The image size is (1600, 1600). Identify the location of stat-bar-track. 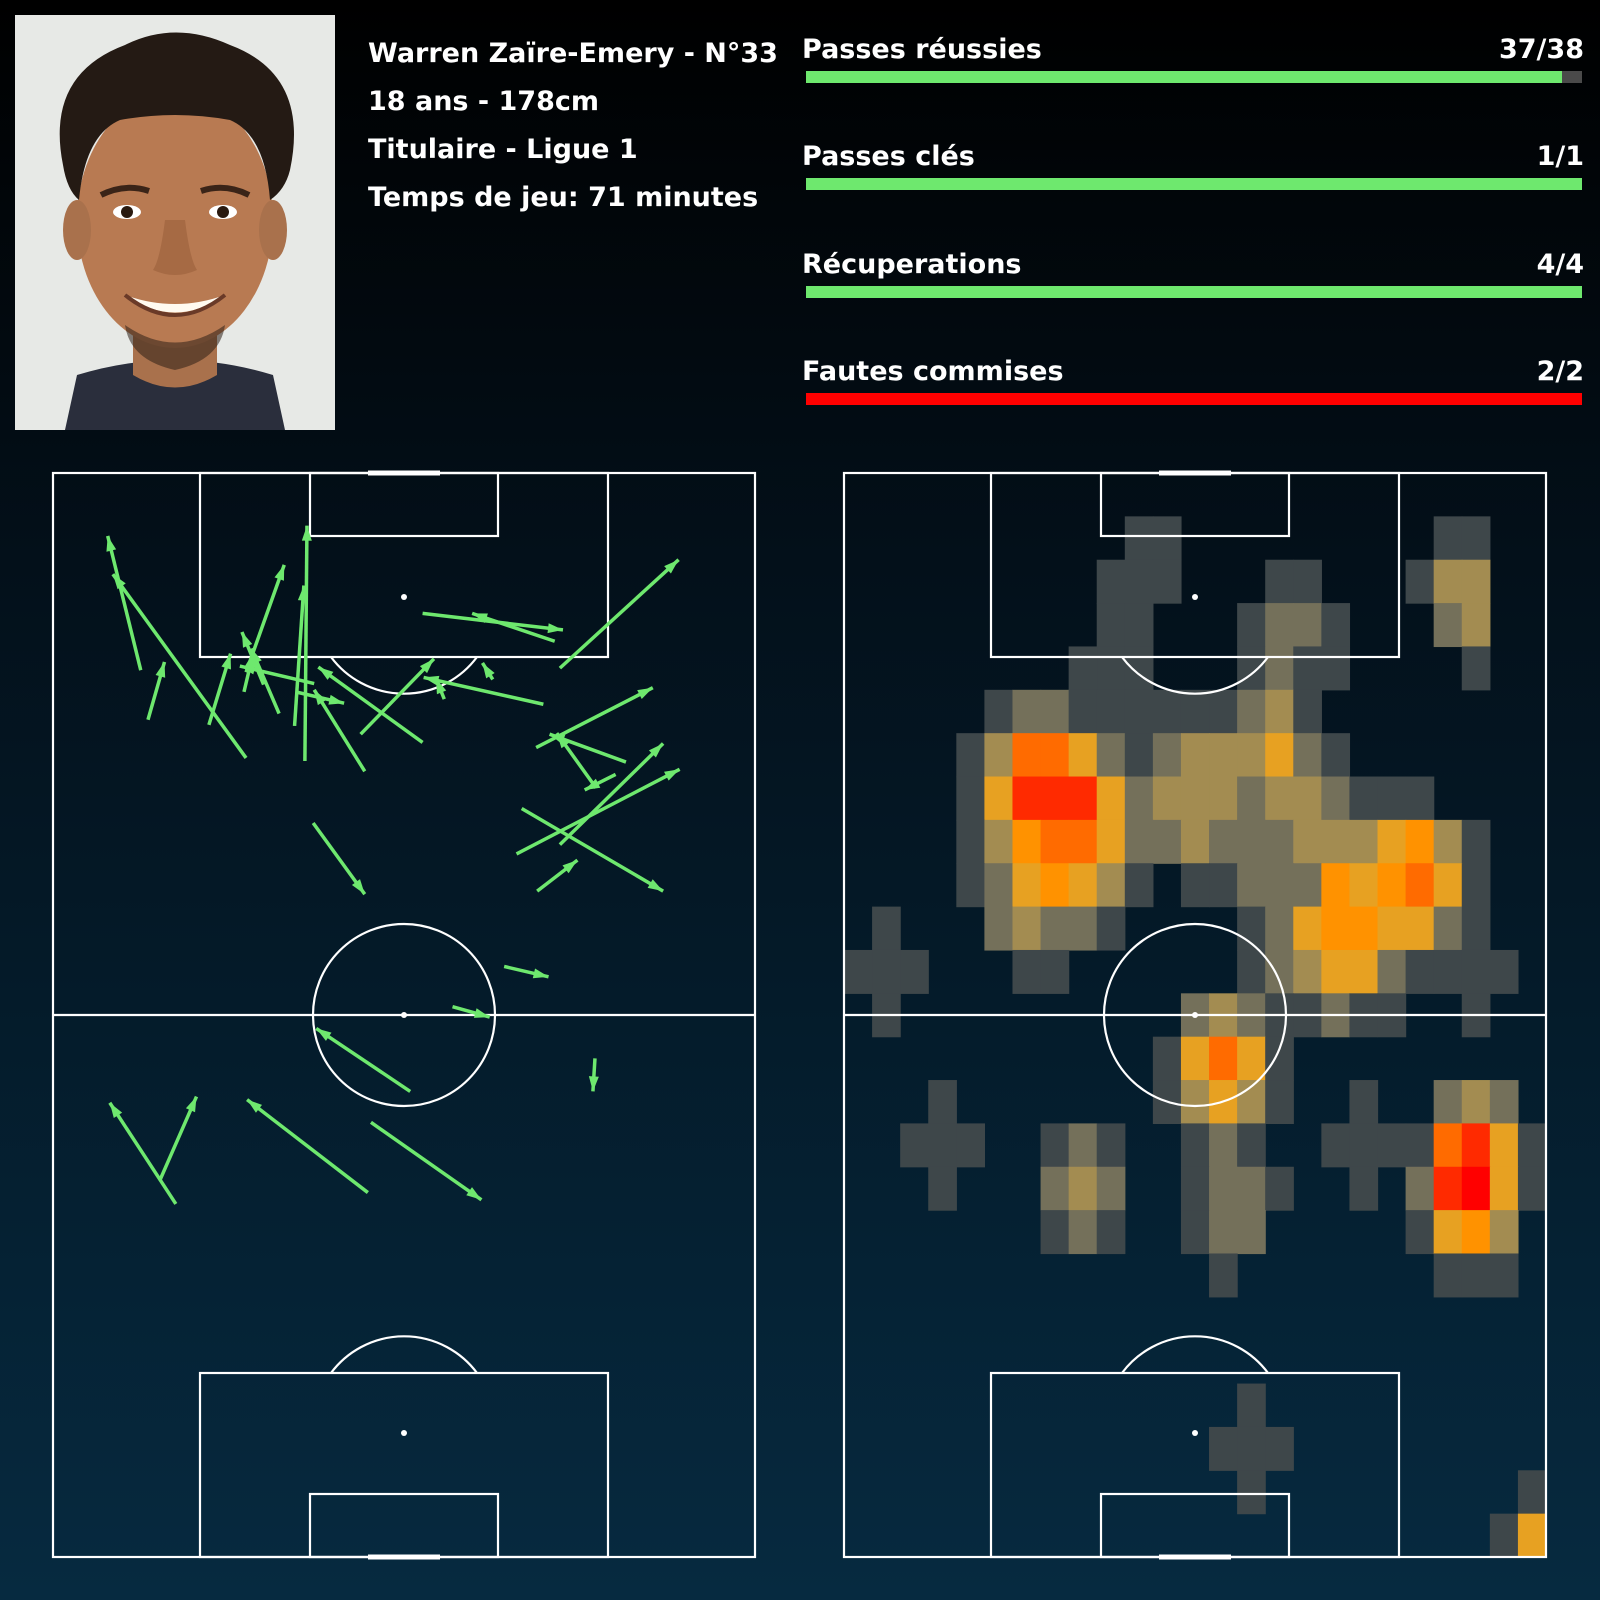
(1194, 184).